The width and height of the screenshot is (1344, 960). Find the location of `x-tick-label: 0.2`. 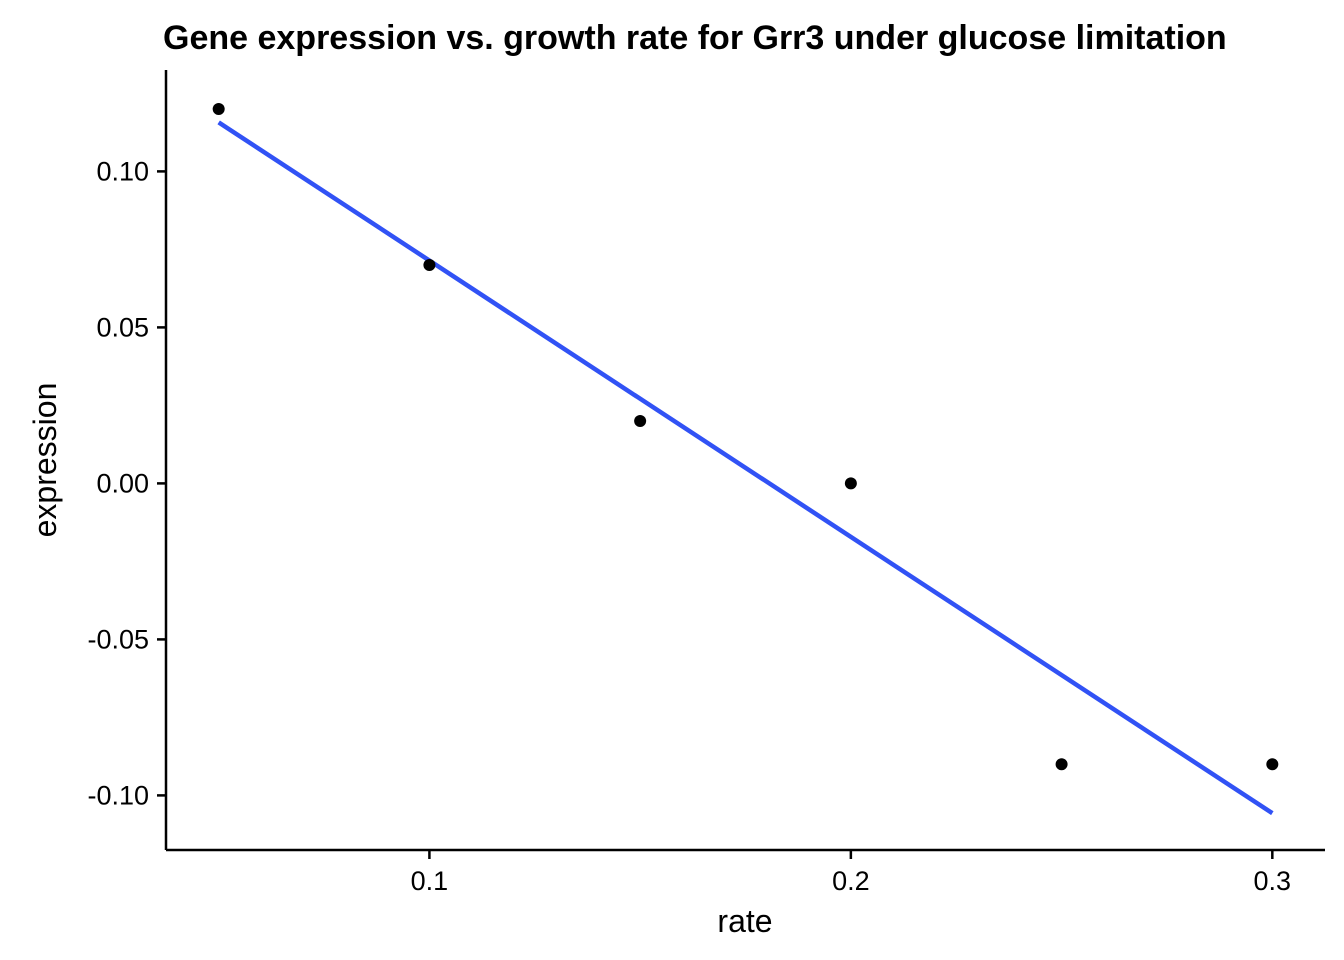

x-tick-label: 0.2 is located at coordinates (851, 881).